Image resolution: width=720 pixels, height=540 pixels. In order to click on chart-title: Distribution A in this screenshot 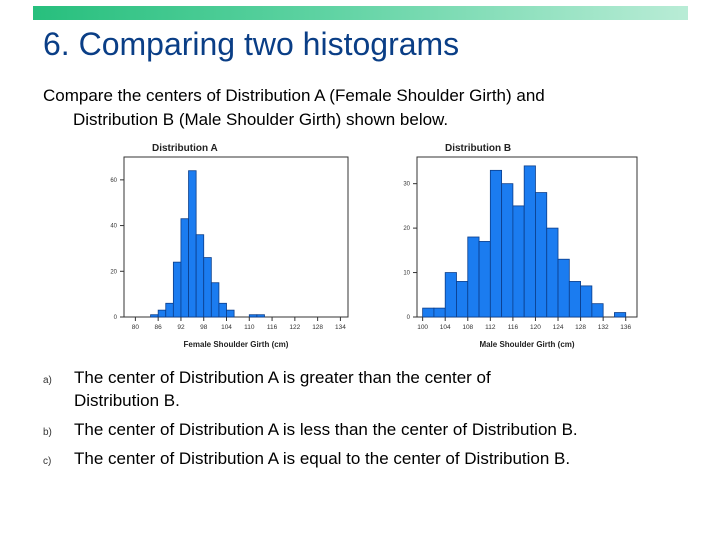, I will do `click(185, 148)`.